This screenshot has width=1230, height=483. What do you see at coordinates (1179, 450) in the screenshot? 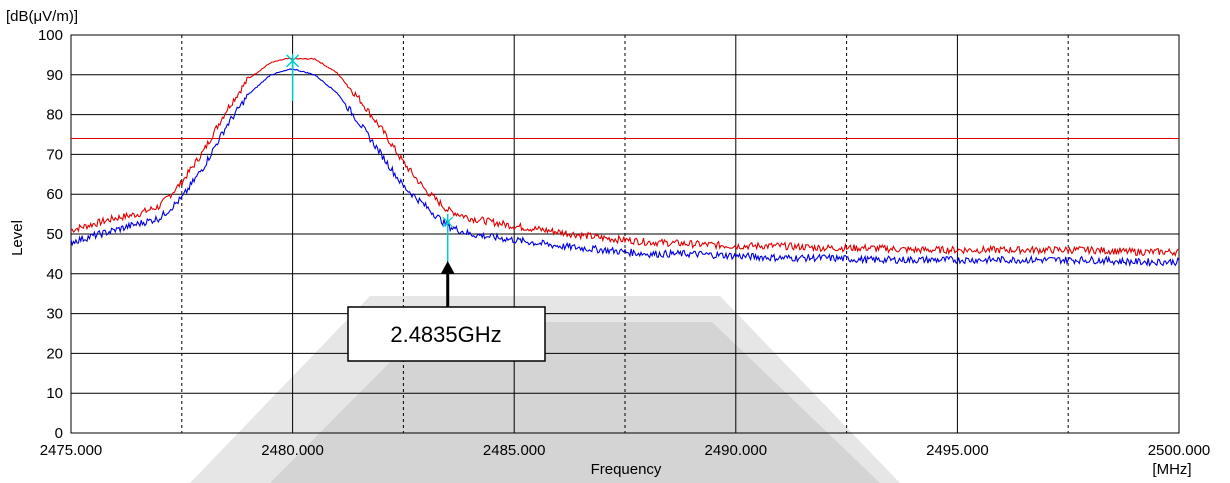
I see `x-tick-label: 2500.000` at bounding box center [1179, 450].